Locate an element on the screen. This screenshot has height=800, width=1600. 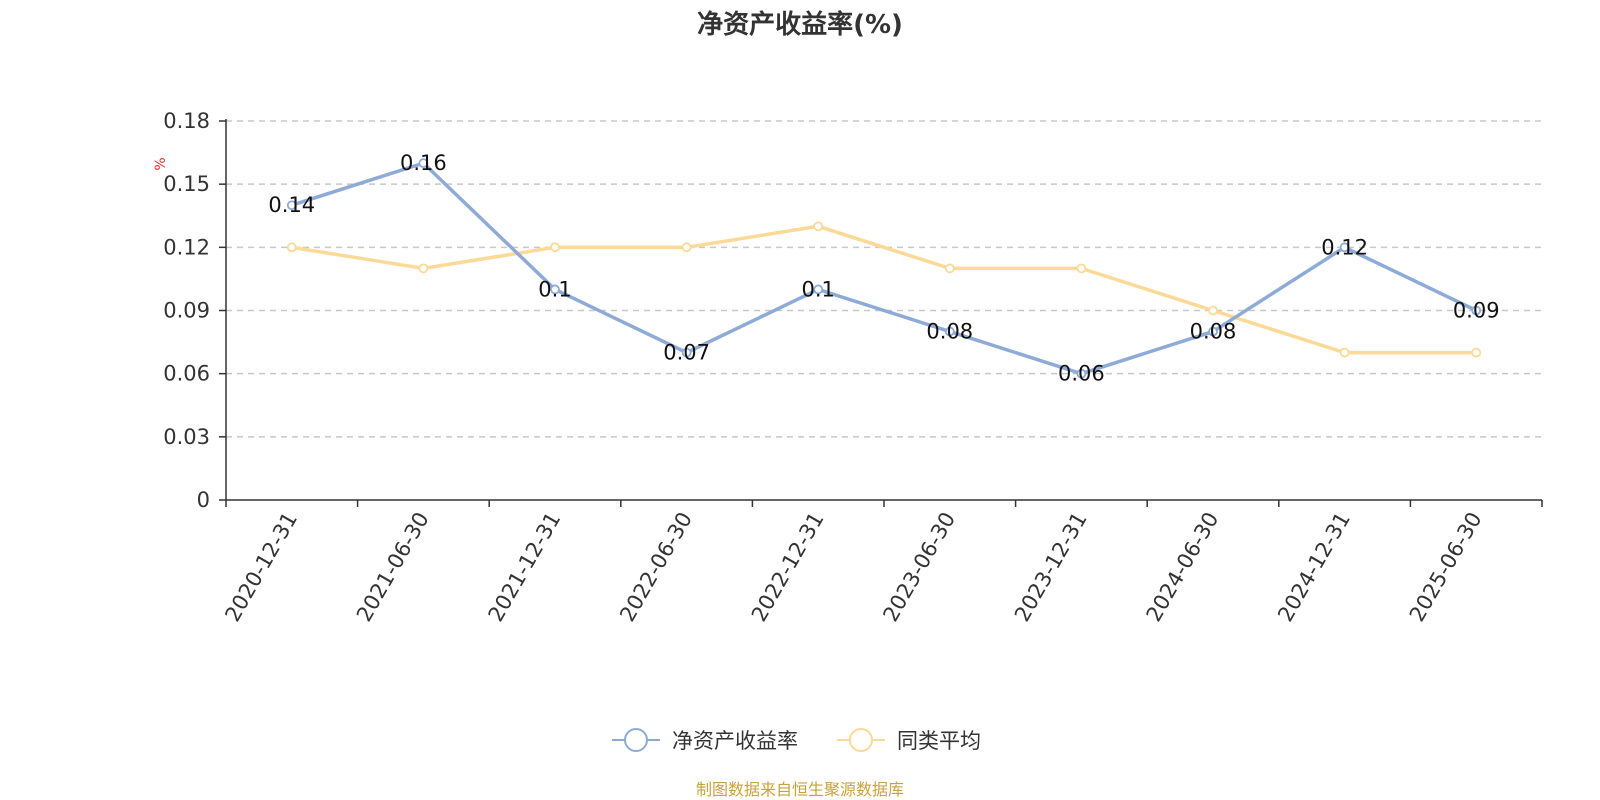
roe-data-label: 0.09 is located at coordinates (1476, 311).